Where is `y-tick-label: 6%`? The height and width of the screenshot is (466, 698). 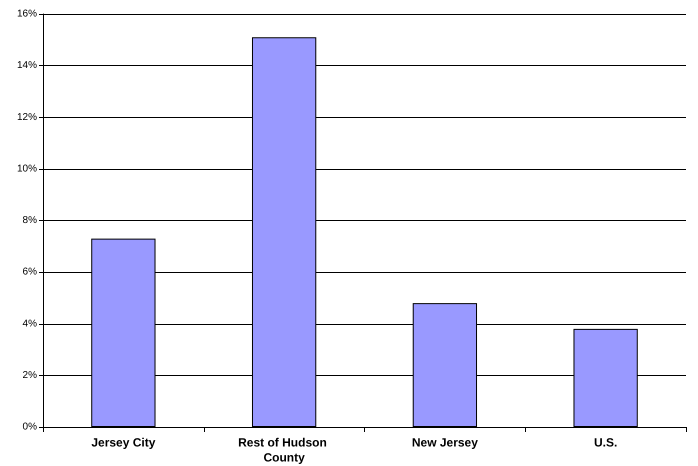 y-tick-label: 6% is located at coordinates (30, 272).